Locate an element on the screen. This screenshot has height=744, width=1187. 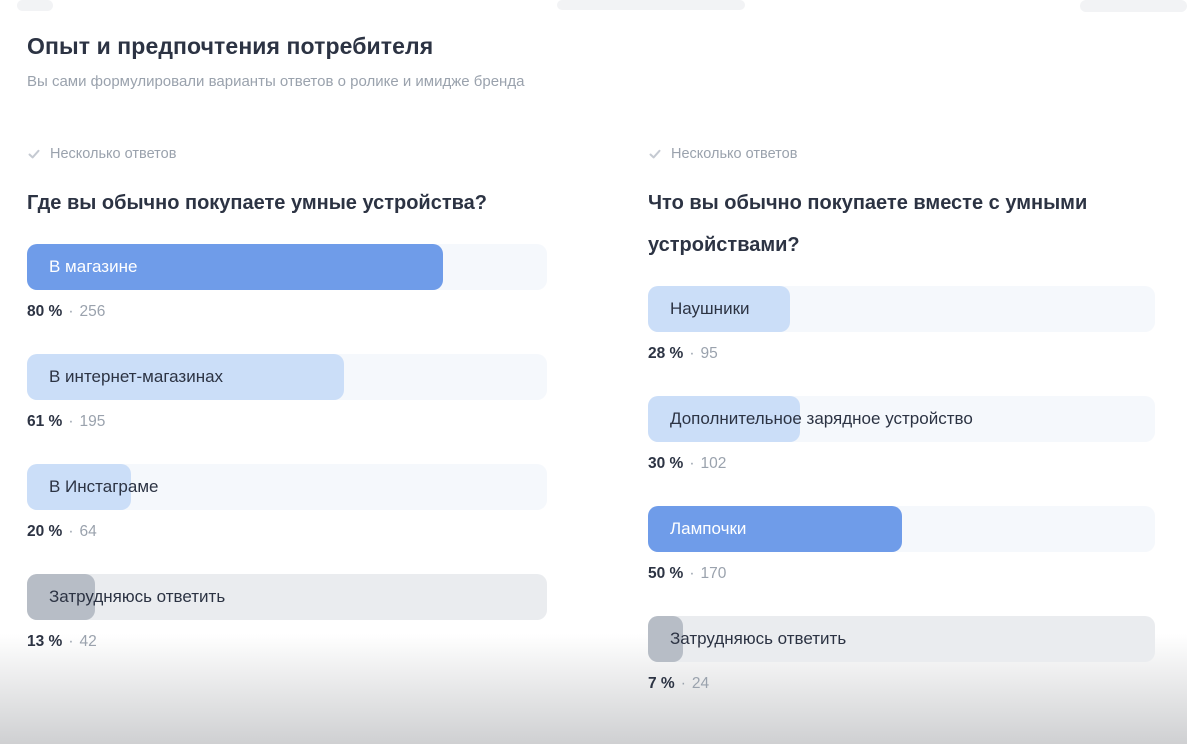
bar-track: Лампочки is located at coordinates (901, 529).